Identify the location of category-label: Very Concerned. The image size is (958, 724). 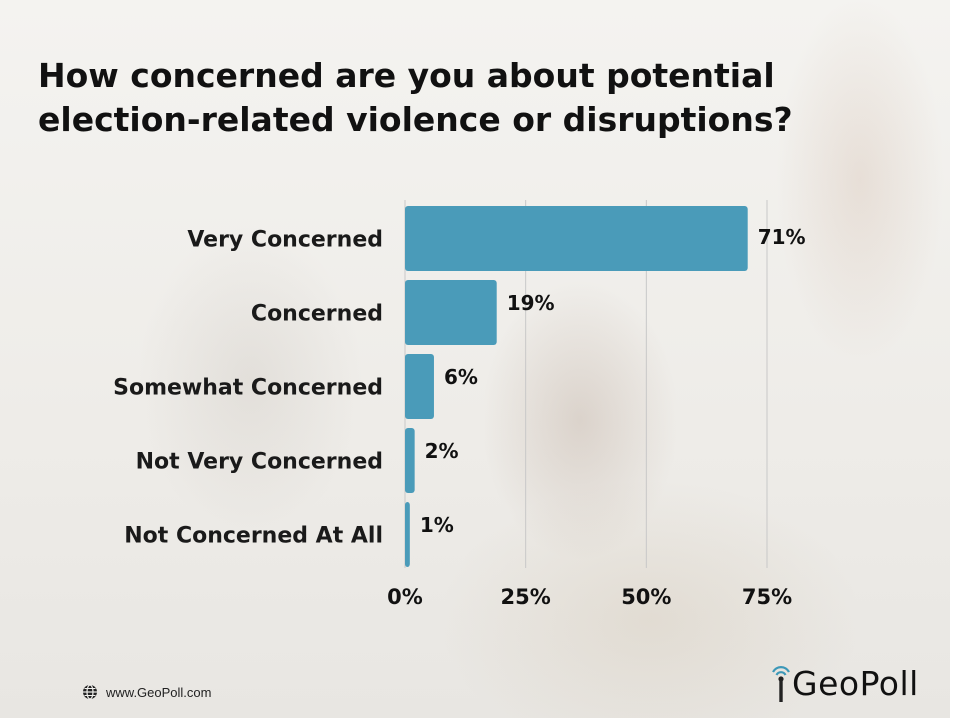
(285, 240).